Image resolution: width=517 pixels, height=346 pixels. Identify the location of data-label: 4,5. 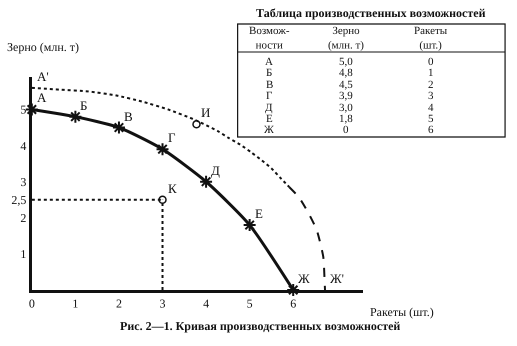
(346, 85).